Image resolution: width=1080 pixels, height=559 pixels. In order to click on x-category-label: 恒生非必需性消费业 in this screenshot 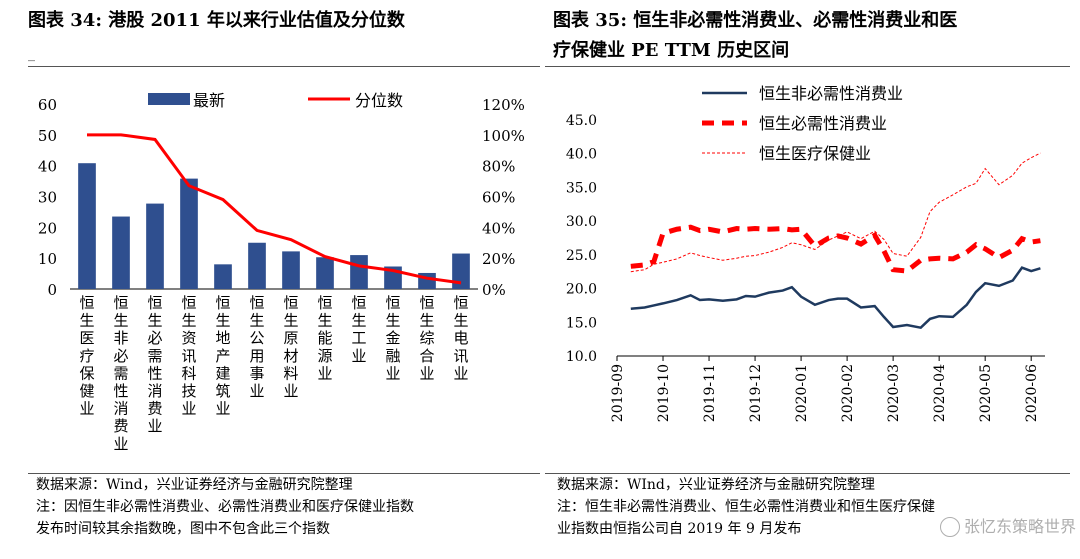, I will do `click(120, 373)`.